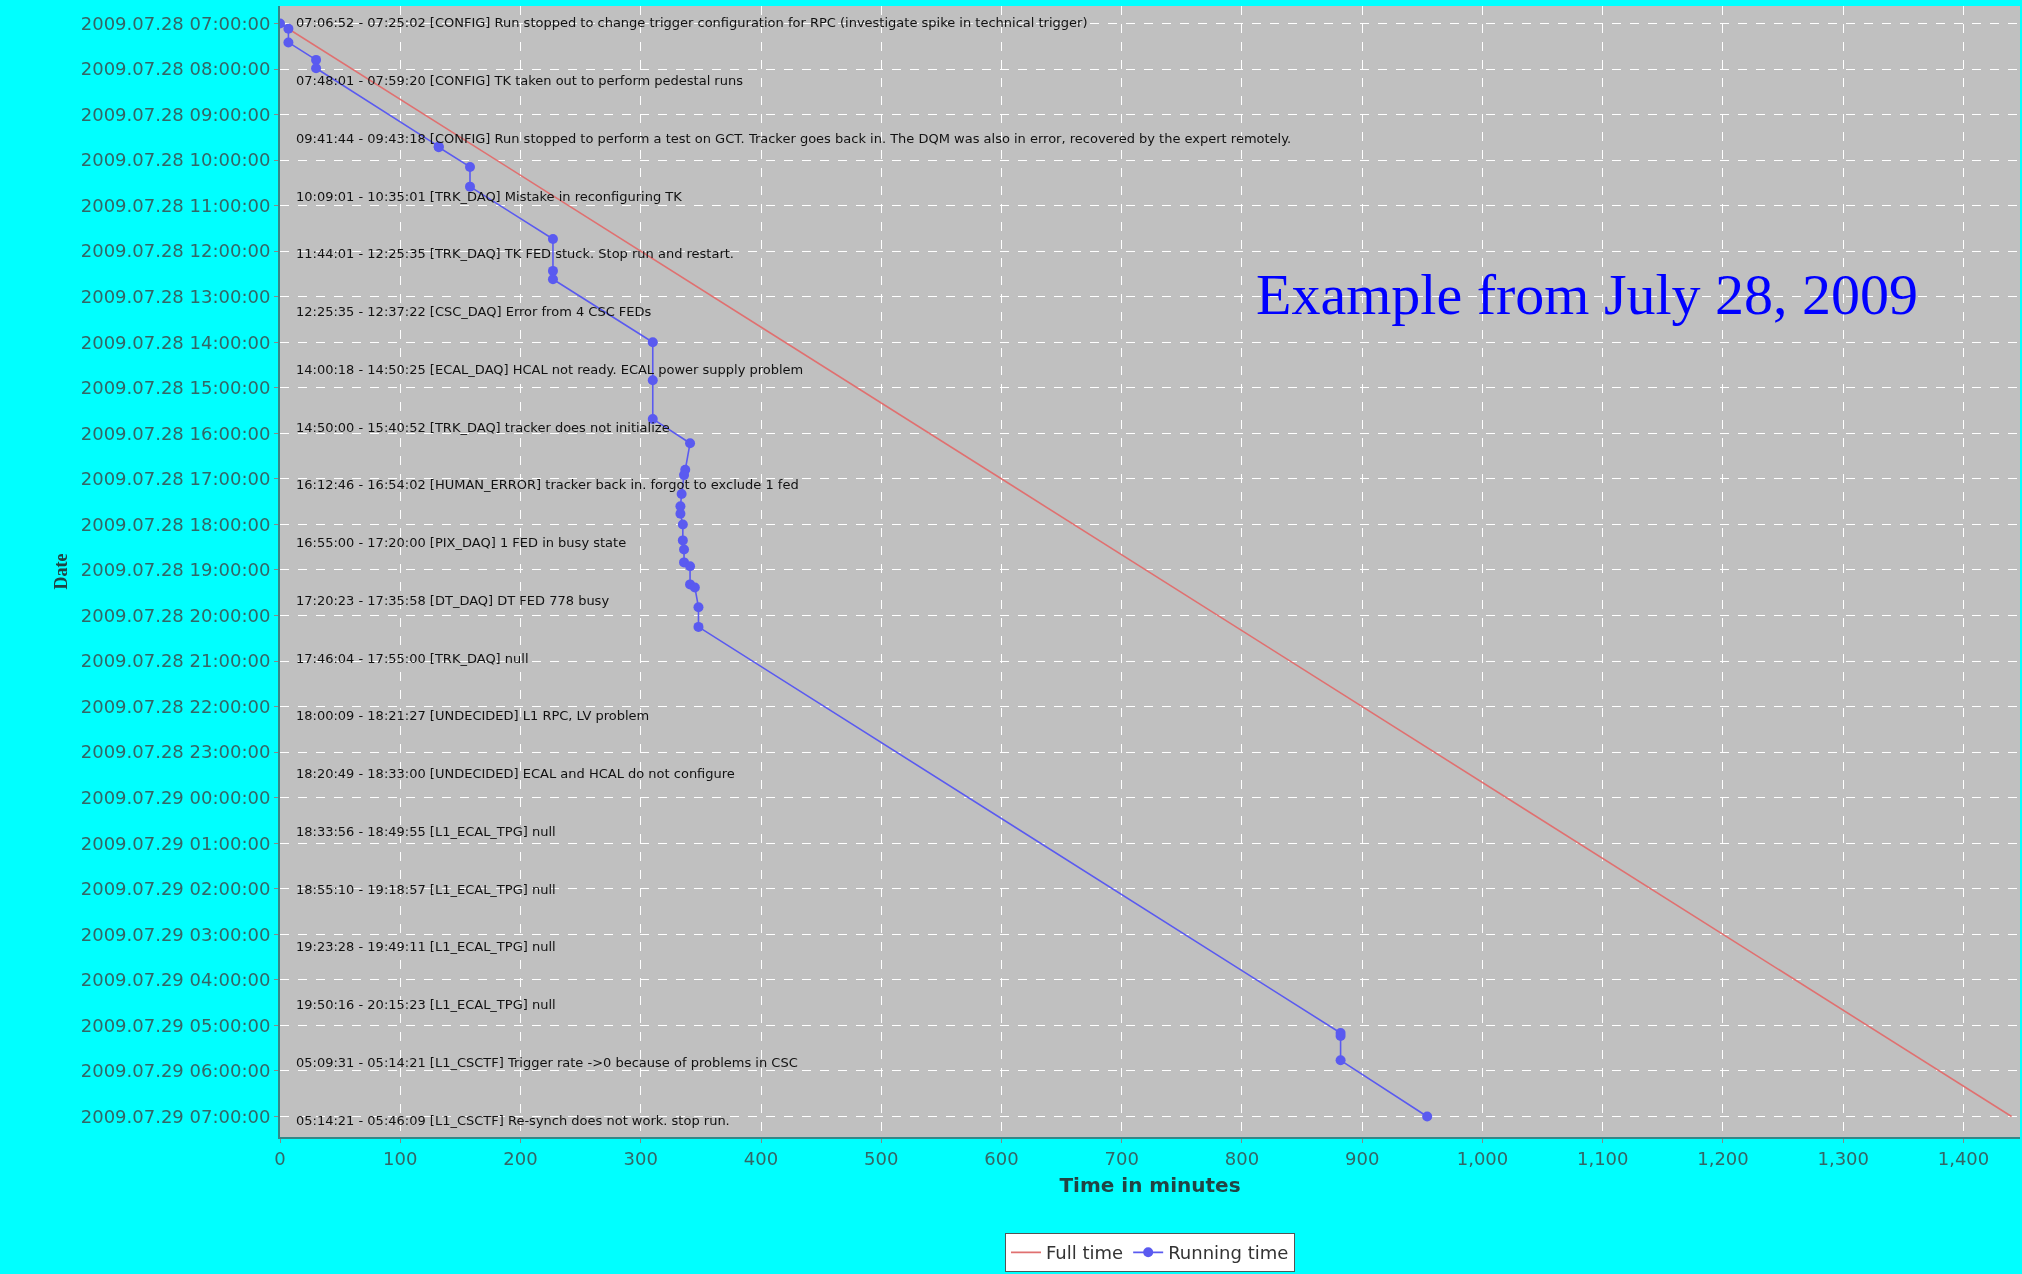 This screenshot has width=2022, height=1274. I want to click on x-tick-label: 500, so click(881, 1158).